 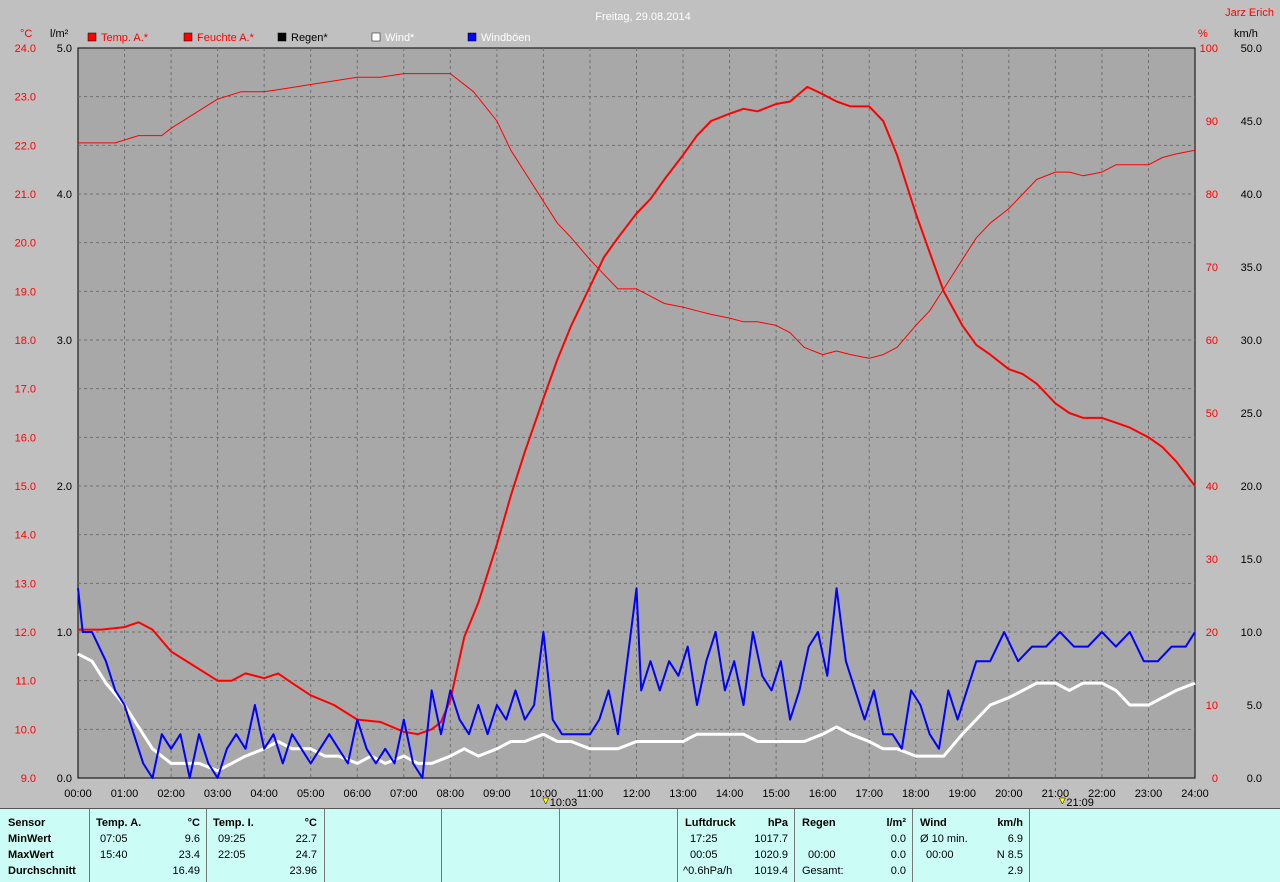 What do you see at coordinates (823, 871) in the screenshot?
I see `rain-total-label: Gesamt:` at bounding box center [823, 871].